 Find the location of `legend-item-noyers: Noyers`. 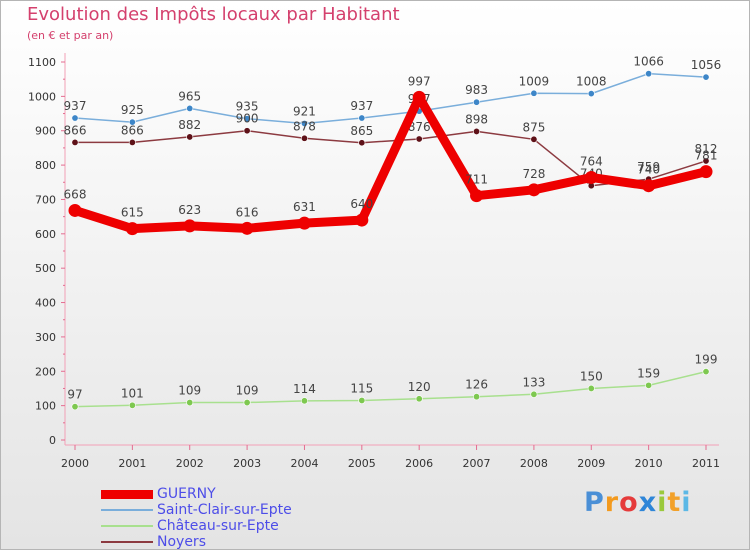

legend-item-noyers: Noyers is located at coordinates (196, 541).